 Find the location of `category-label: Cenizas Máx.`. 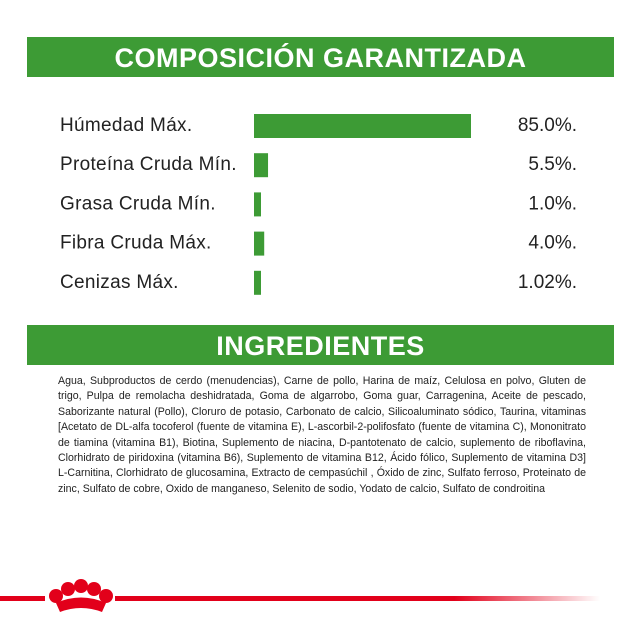

category-label: Cenizas Máx. is located at coordinates (119, 282).